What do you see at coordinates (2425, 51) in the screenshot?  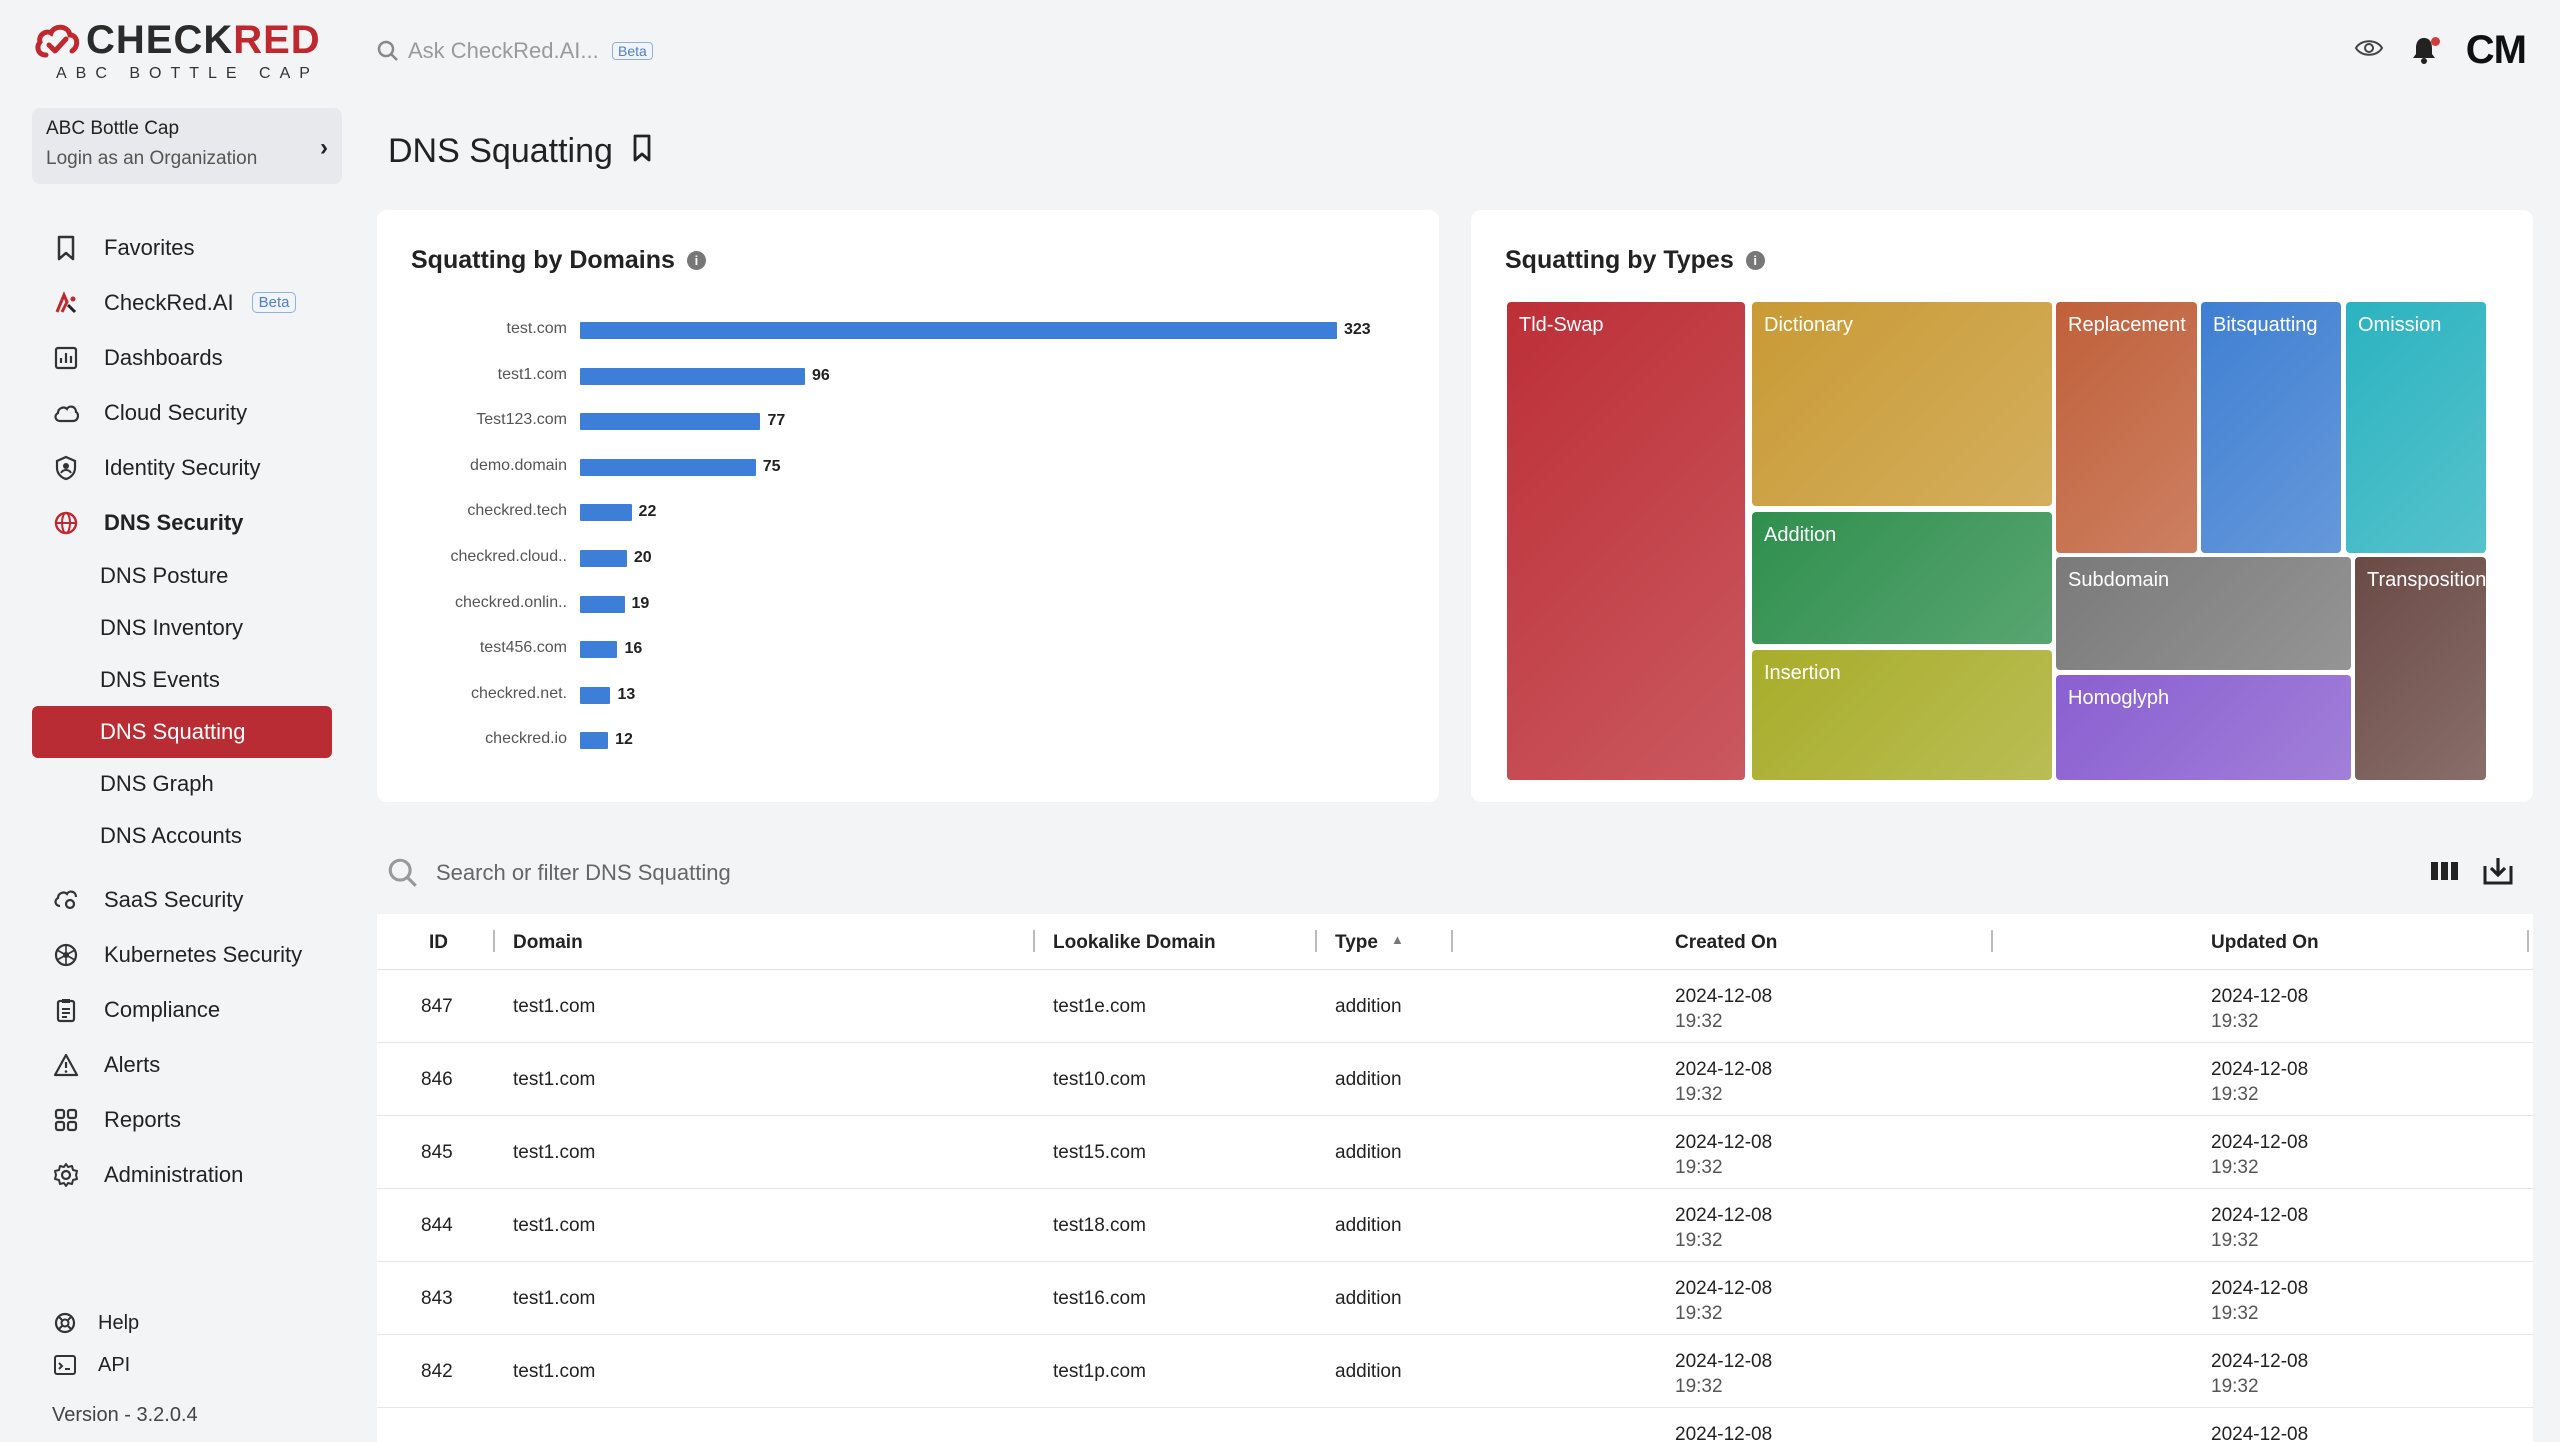 I see `notifications-bell-icon` at bounding box center [2425, 51].